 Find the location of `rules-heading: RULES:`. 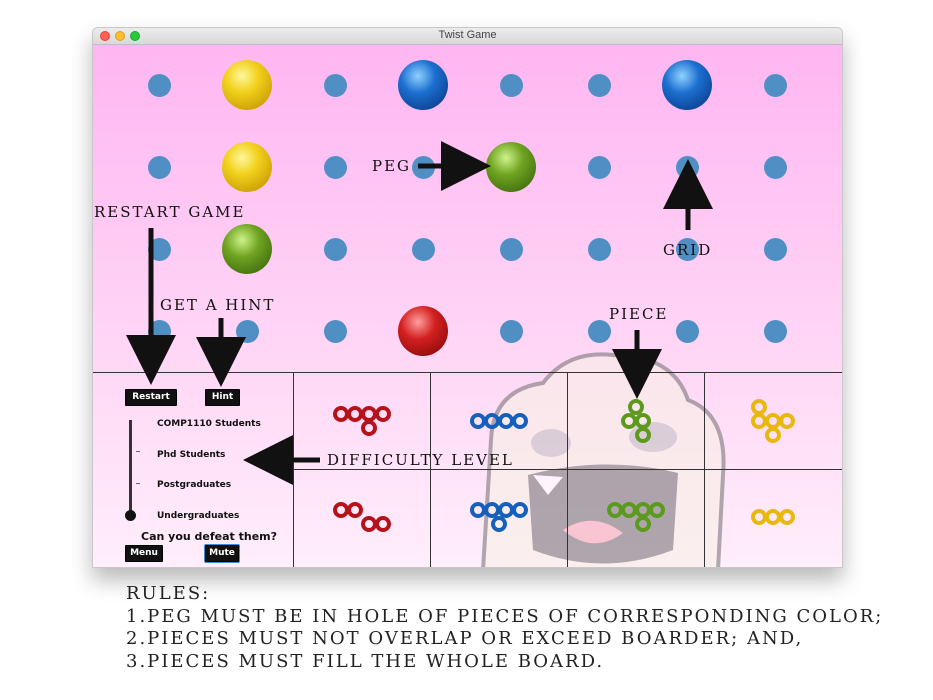

rules-heading: RULES: is located at coordinates (168, 593).